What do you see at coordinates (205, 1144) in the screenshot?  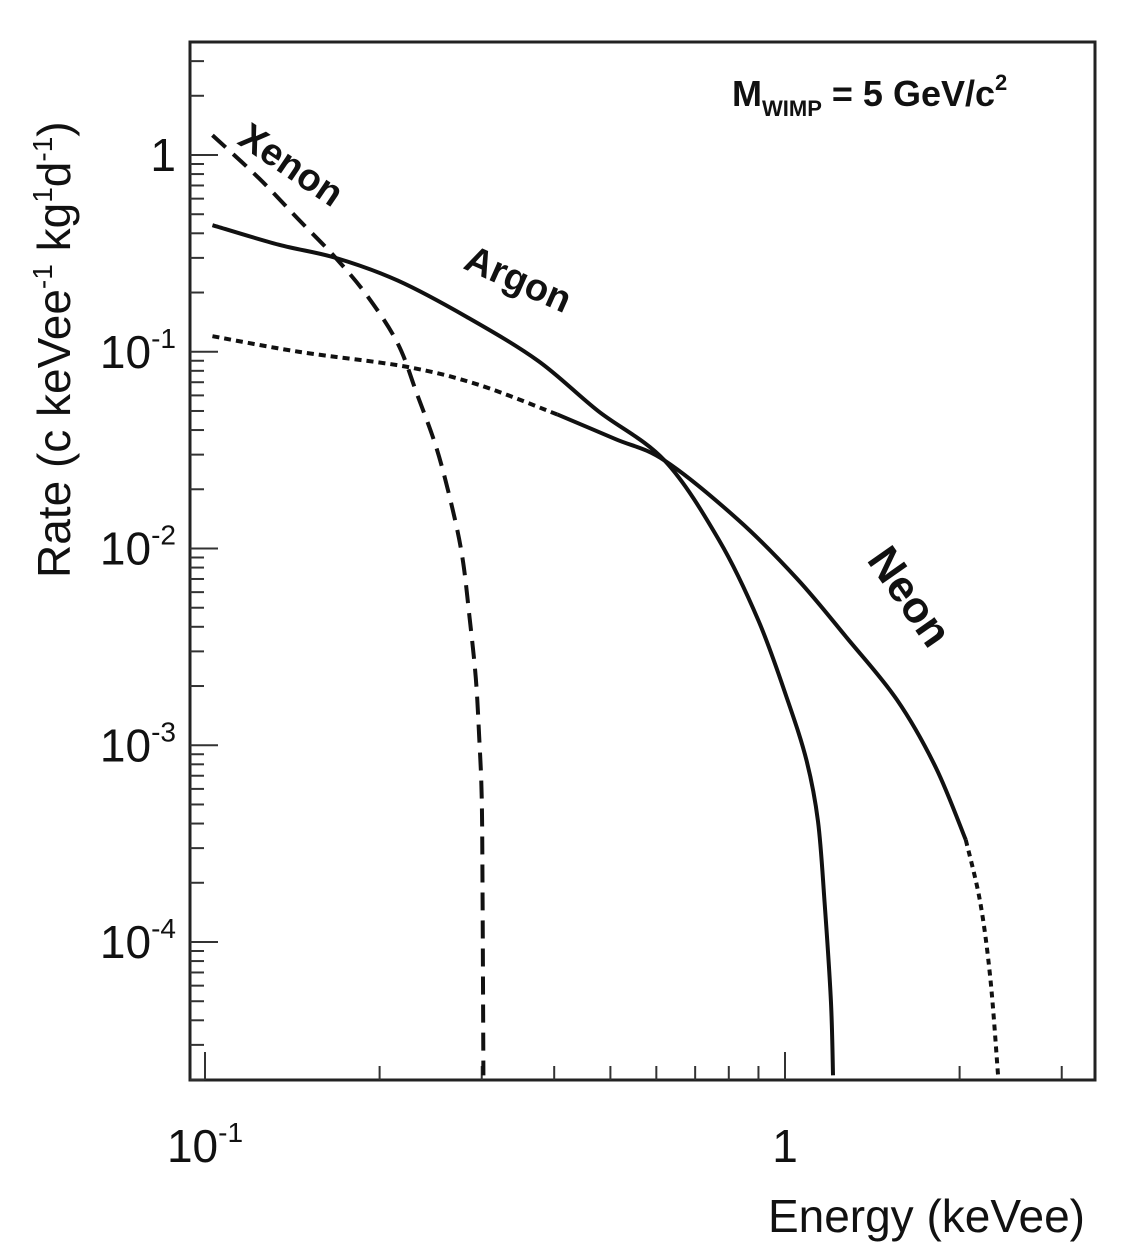 I see `x-tick-label: 10-1` at bounding box center [205, 1144].